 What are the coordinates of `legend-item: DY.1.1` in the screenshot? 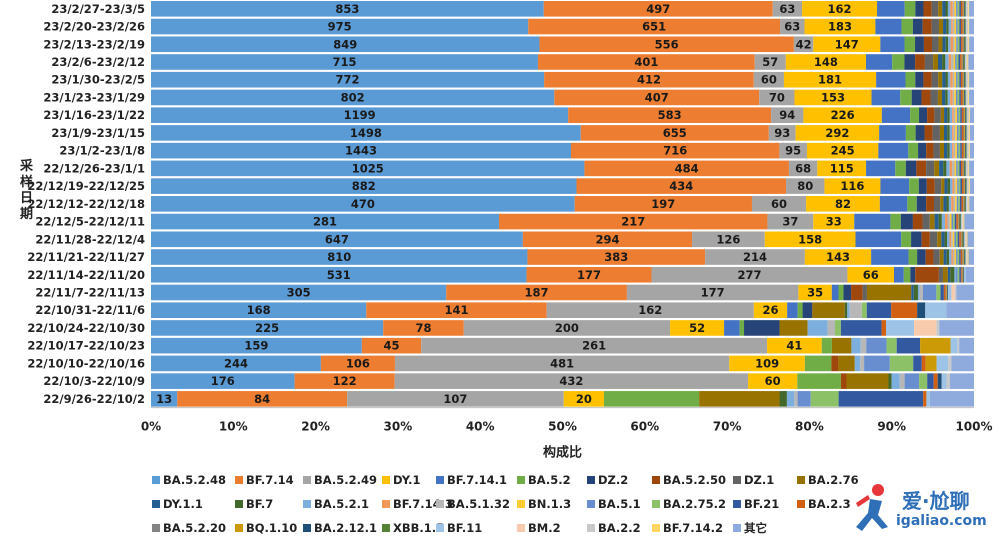 It's located at (177, 504).